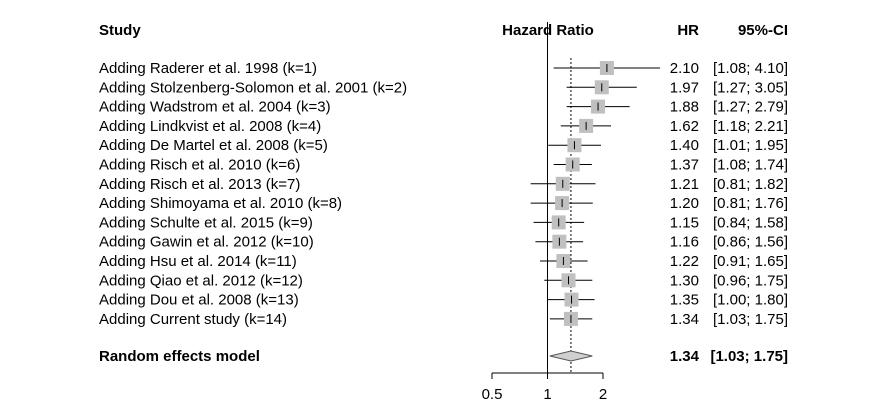 Image resolution: width=887 pixels, height=404 pixels. I want to click on hr-value: 1.34, so click(684, 319).